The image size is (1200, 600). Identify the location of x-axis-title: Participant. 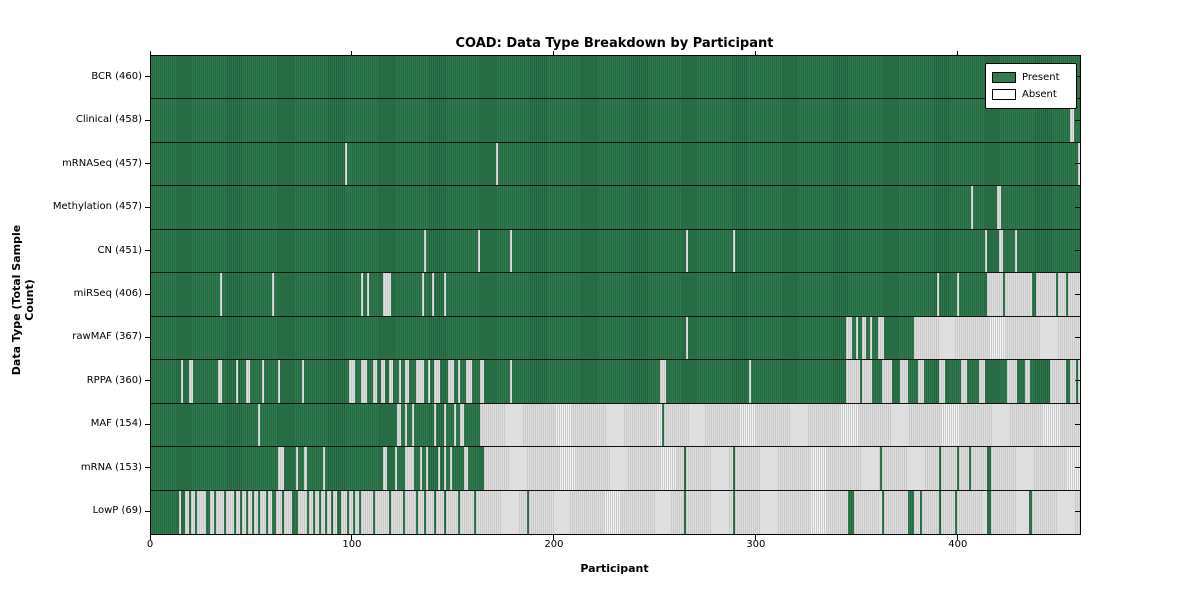
(614, 568).